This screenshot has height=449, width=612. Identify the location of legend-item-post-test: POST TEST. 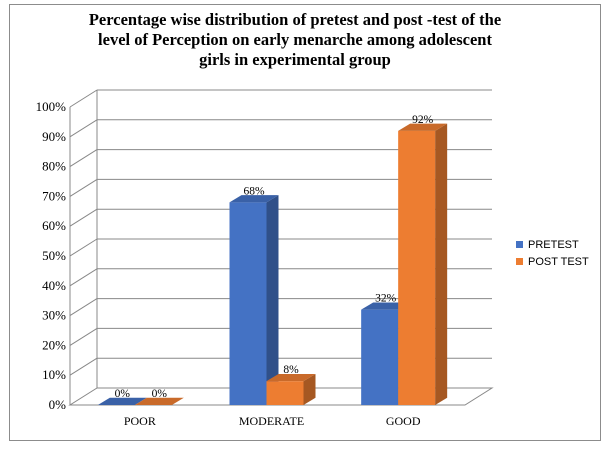
(552, 261).